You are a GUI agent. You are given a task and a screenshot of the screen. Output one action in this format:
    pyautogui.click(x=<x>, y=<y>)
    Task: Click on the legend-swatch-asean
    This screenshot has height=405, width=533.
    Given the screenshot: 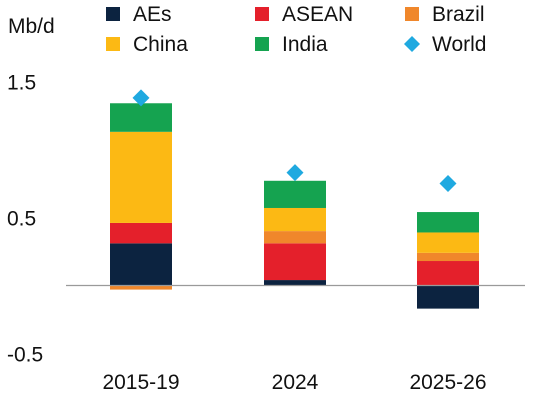 What is the action you would take?
    pyautogui.click(x=262, y=14)
    